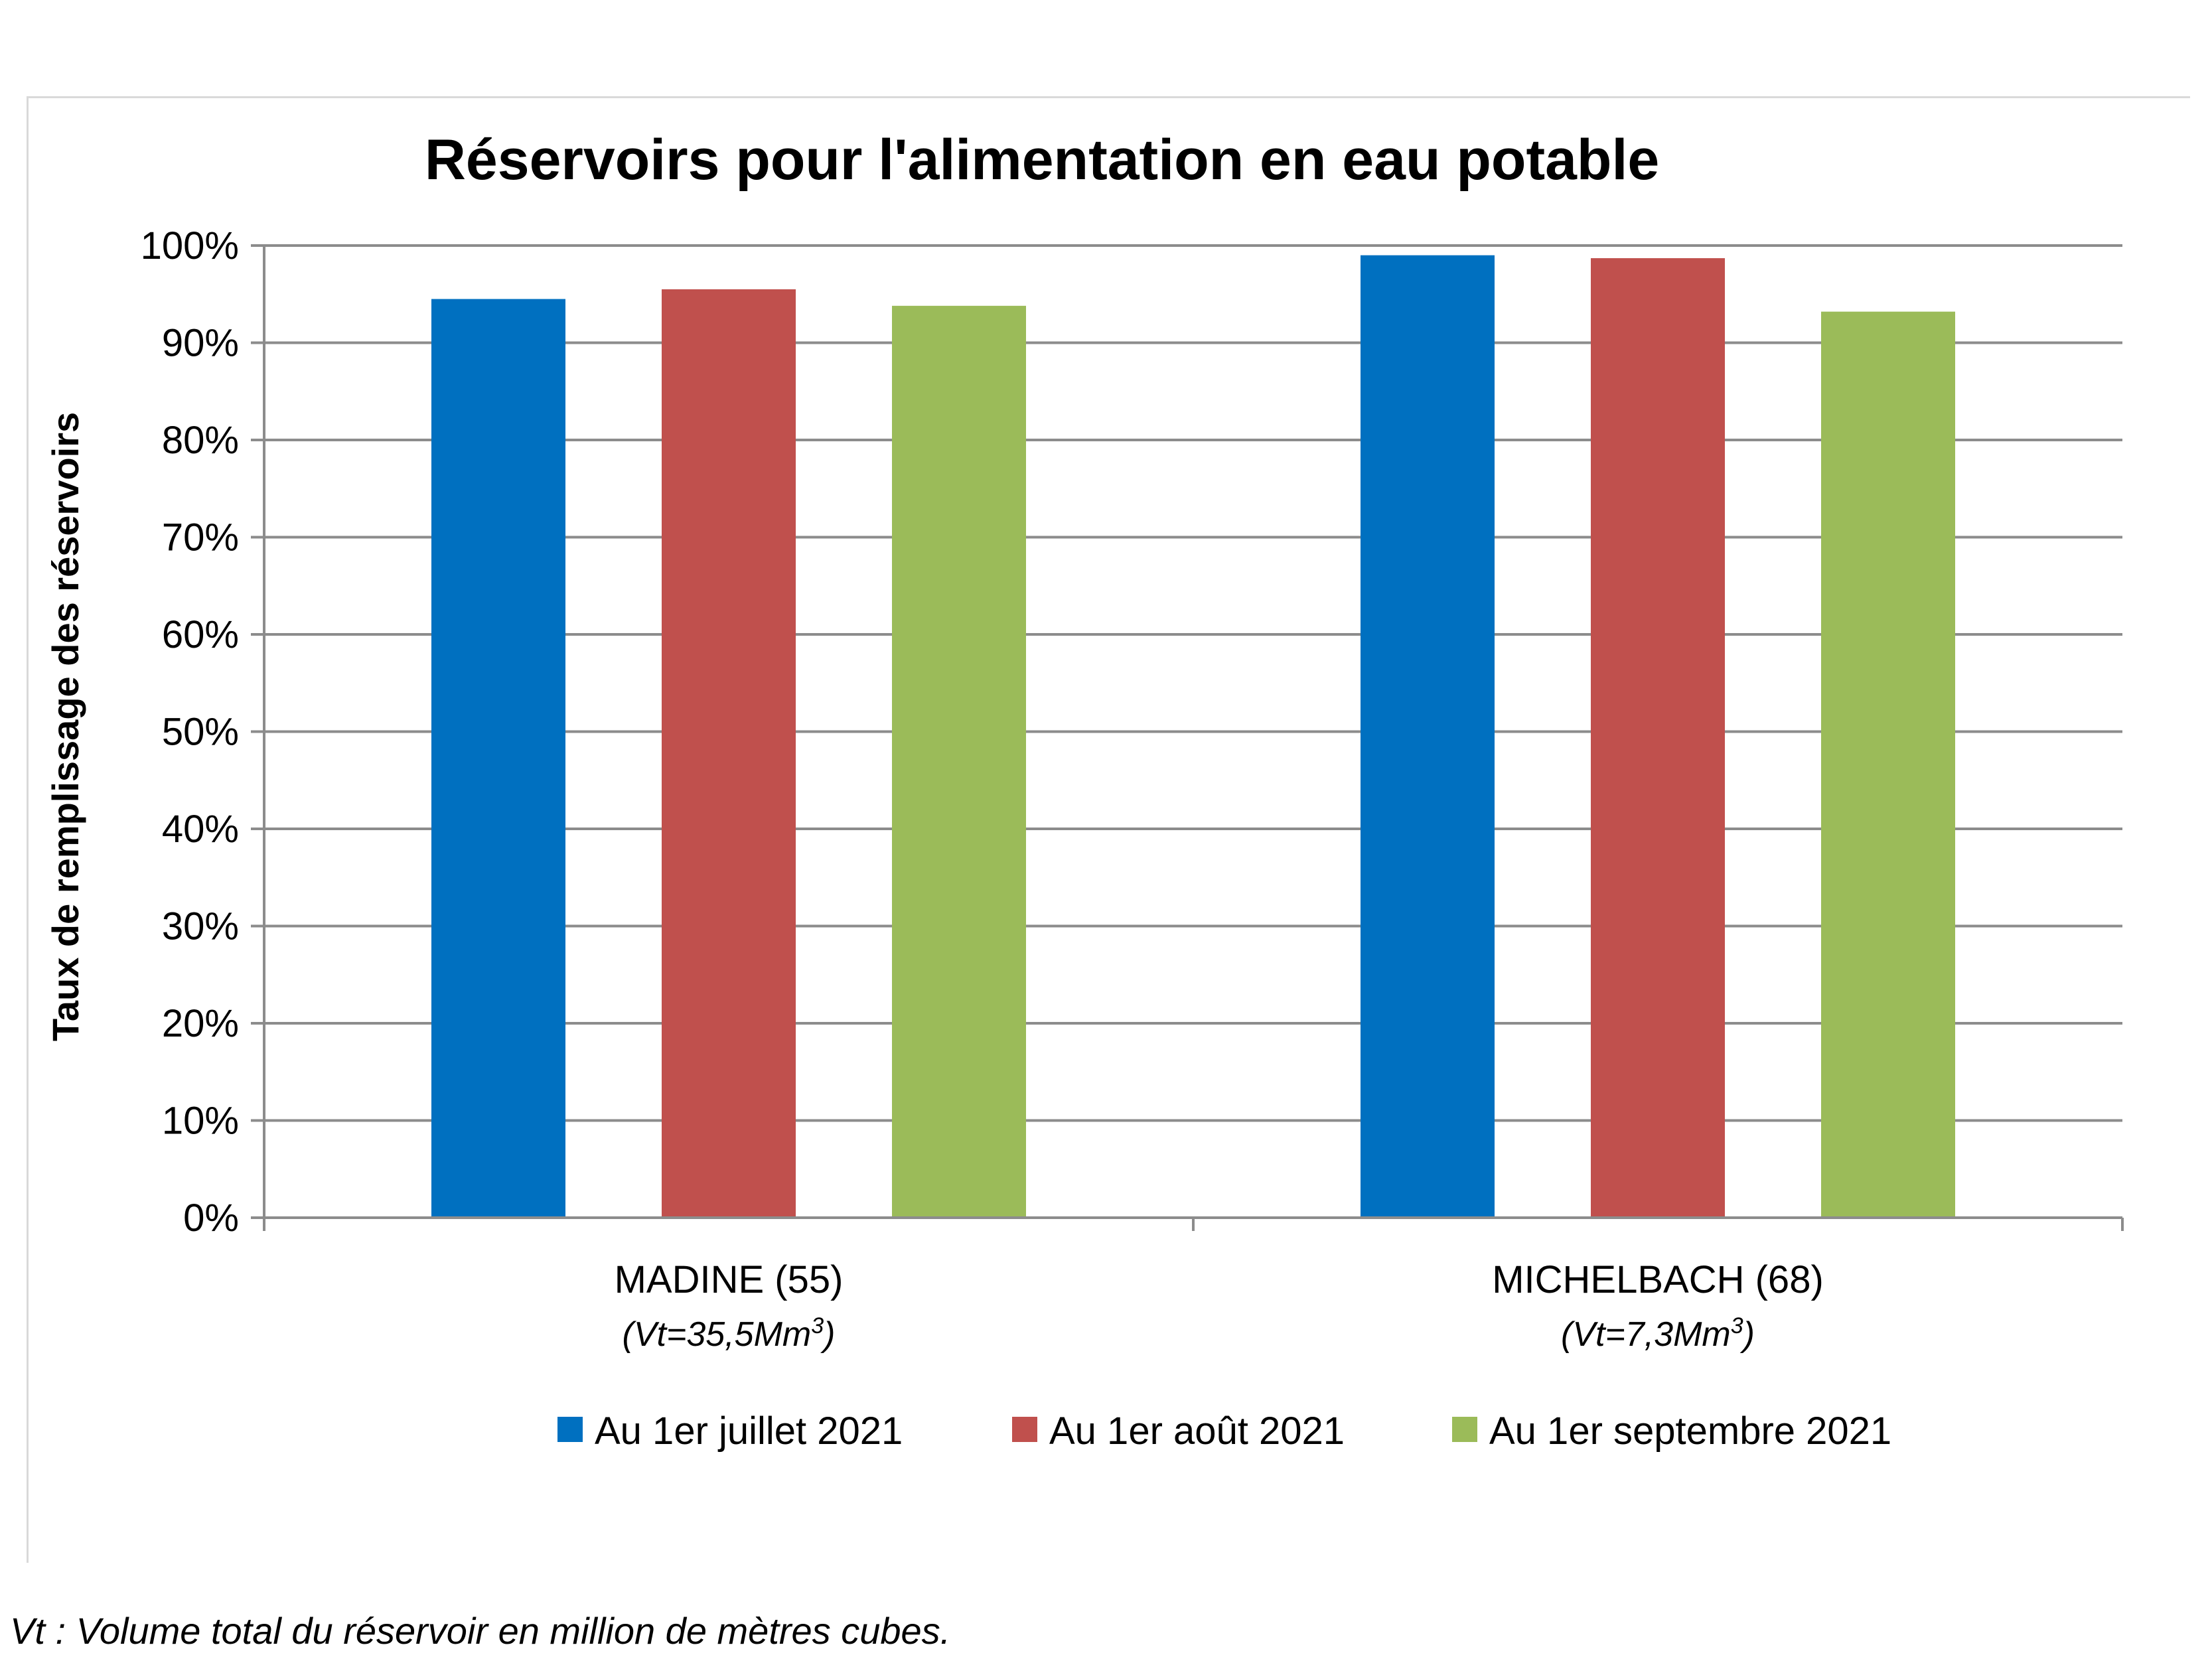 The width and height of the screenshot is (2212, 1659). I want to click on y-tick-label: 0%, so click(211, 1218).